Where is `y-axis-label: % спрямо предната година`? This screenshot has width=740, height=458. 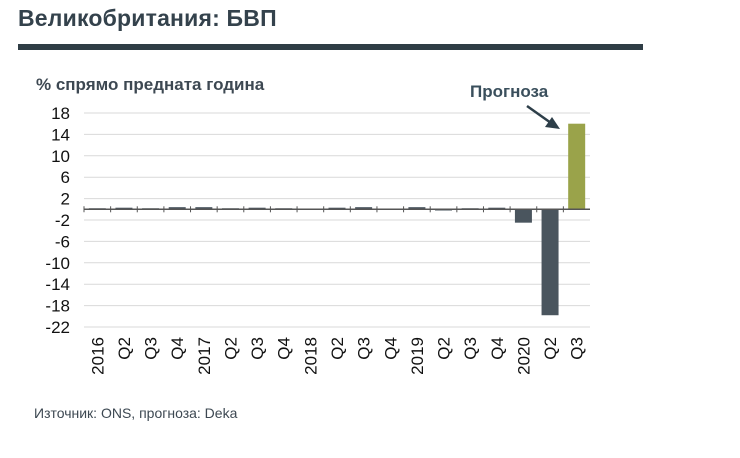 y-axis-label: % спрямо предната година is located at coordinates (150, 84).